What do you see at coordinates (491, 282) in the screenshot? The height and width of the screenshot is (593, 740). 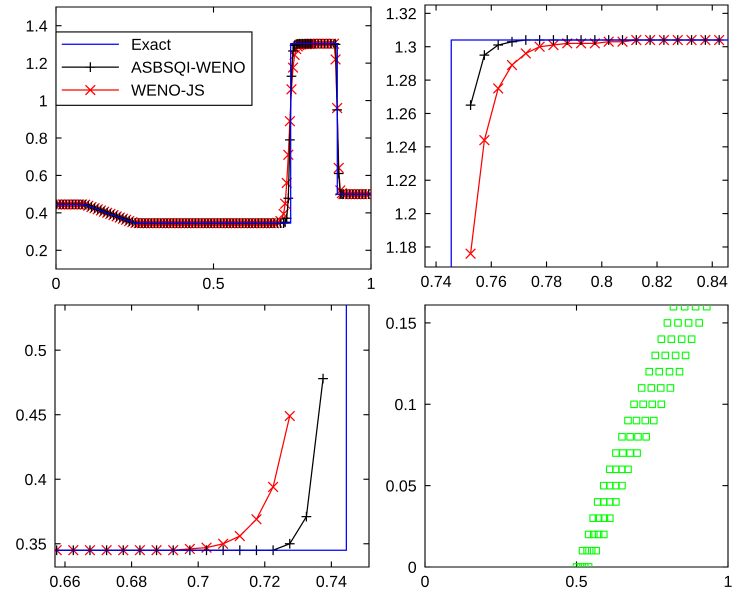 I see `x-tick-label: 0.76` at bounding box center [491, 282].